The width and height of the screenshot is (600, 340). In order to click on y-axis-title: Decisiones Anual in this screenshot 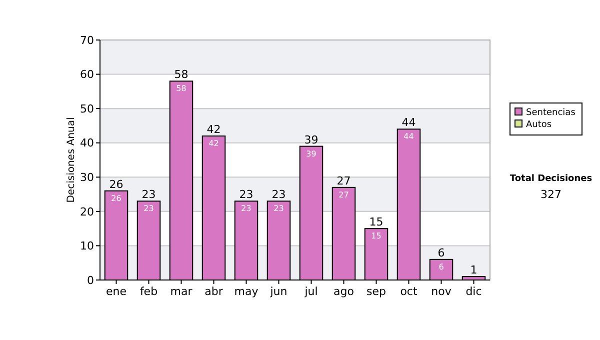, I will do `click(71, 160)`.